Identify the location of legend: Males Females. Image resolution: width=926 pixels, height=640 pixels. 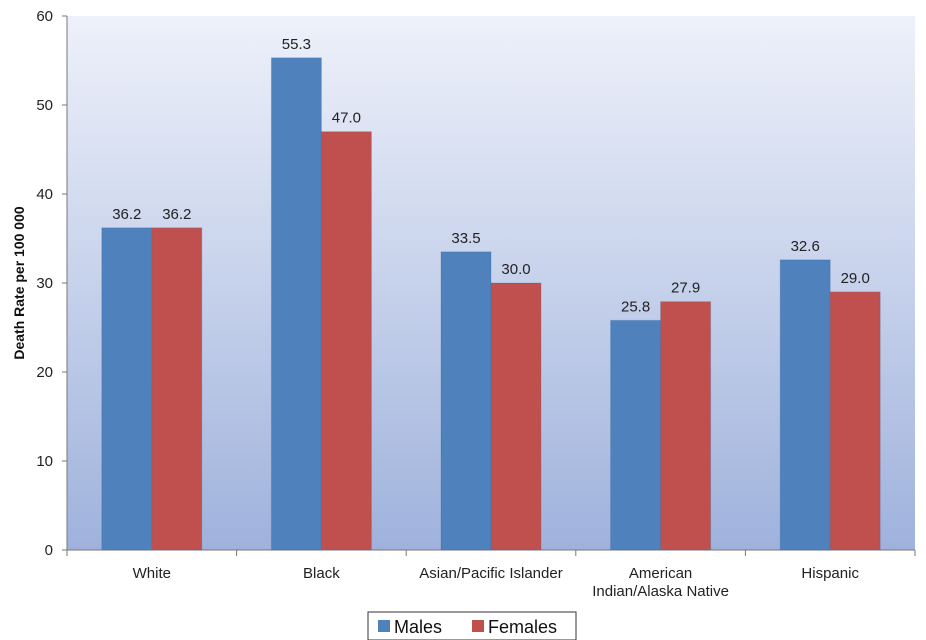
(472, 625).